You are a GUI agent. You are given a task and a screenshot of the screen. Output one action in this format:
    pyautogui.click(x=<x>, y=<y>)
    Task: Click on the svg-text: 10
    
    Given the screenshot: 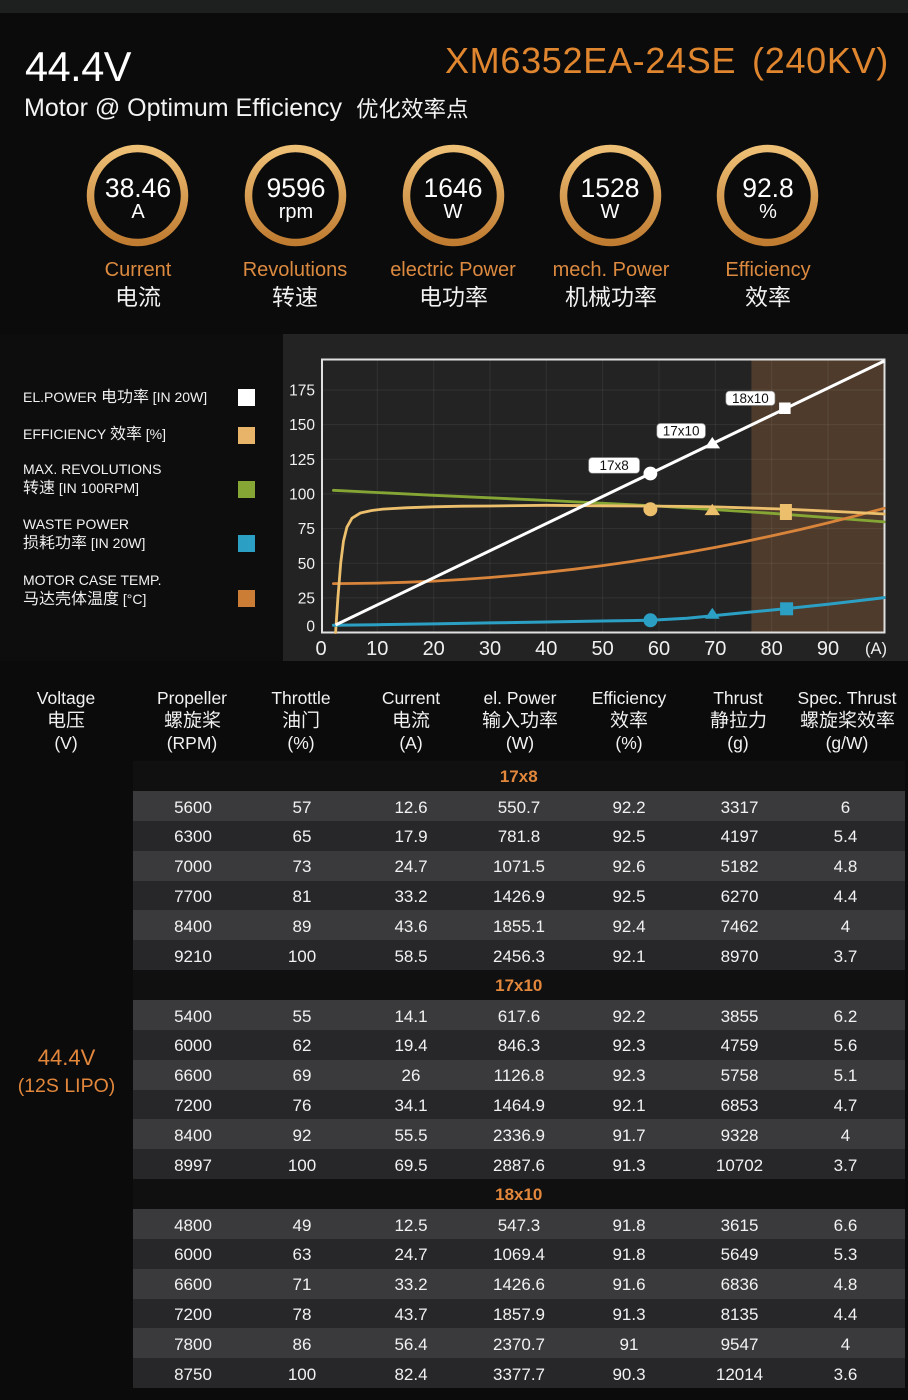 What is the action you would take?
    pyautogui.click(x=377, y=649)
    